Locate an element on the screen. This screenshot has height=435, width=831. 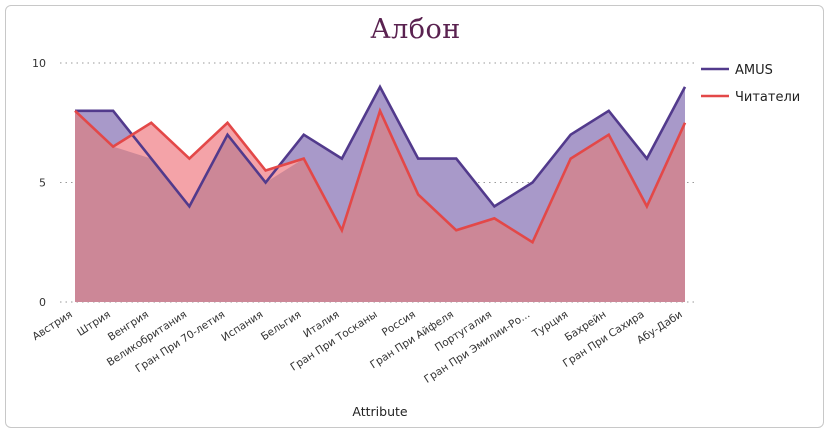
legend-item: Читатели is located at coordinates (750, 97).